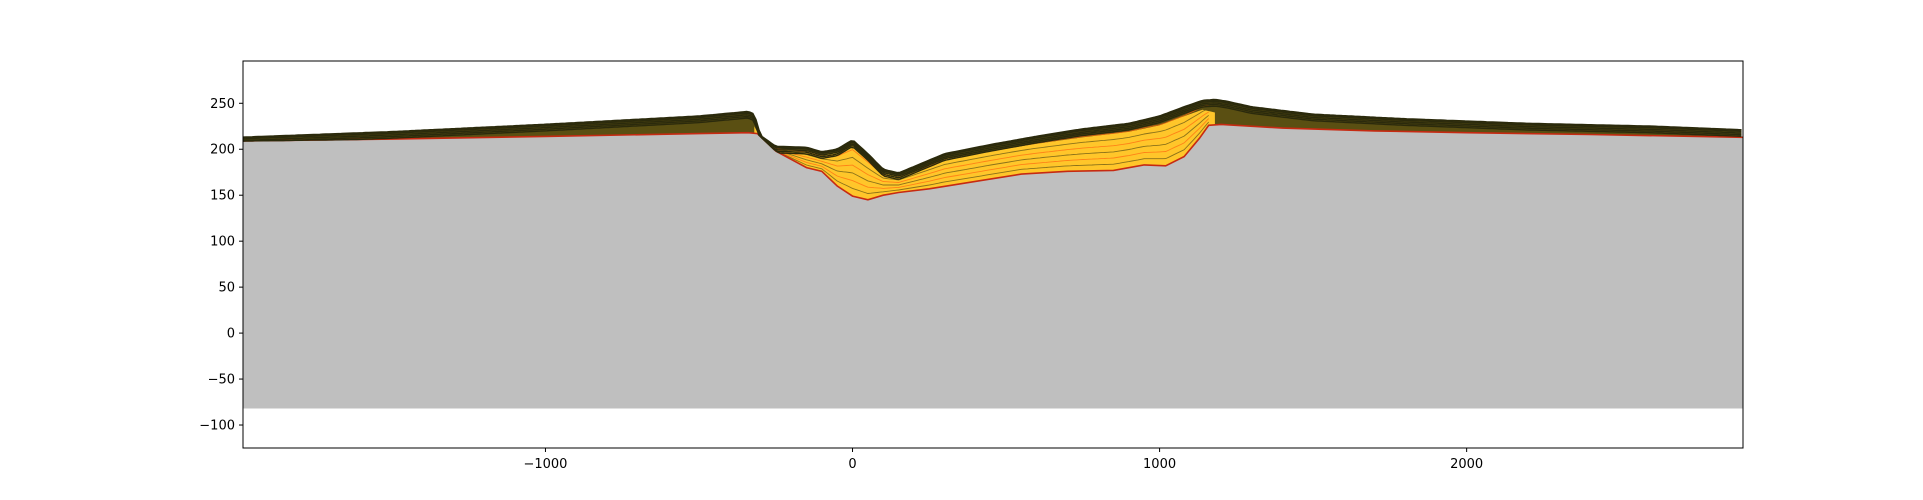 Image resolution: width=1923 pixels, height=500 pixels. What do you see at coordinates (231, 334) in the screenshot?
I see `y-tick-label: 0` at bounding box center [231, 334].